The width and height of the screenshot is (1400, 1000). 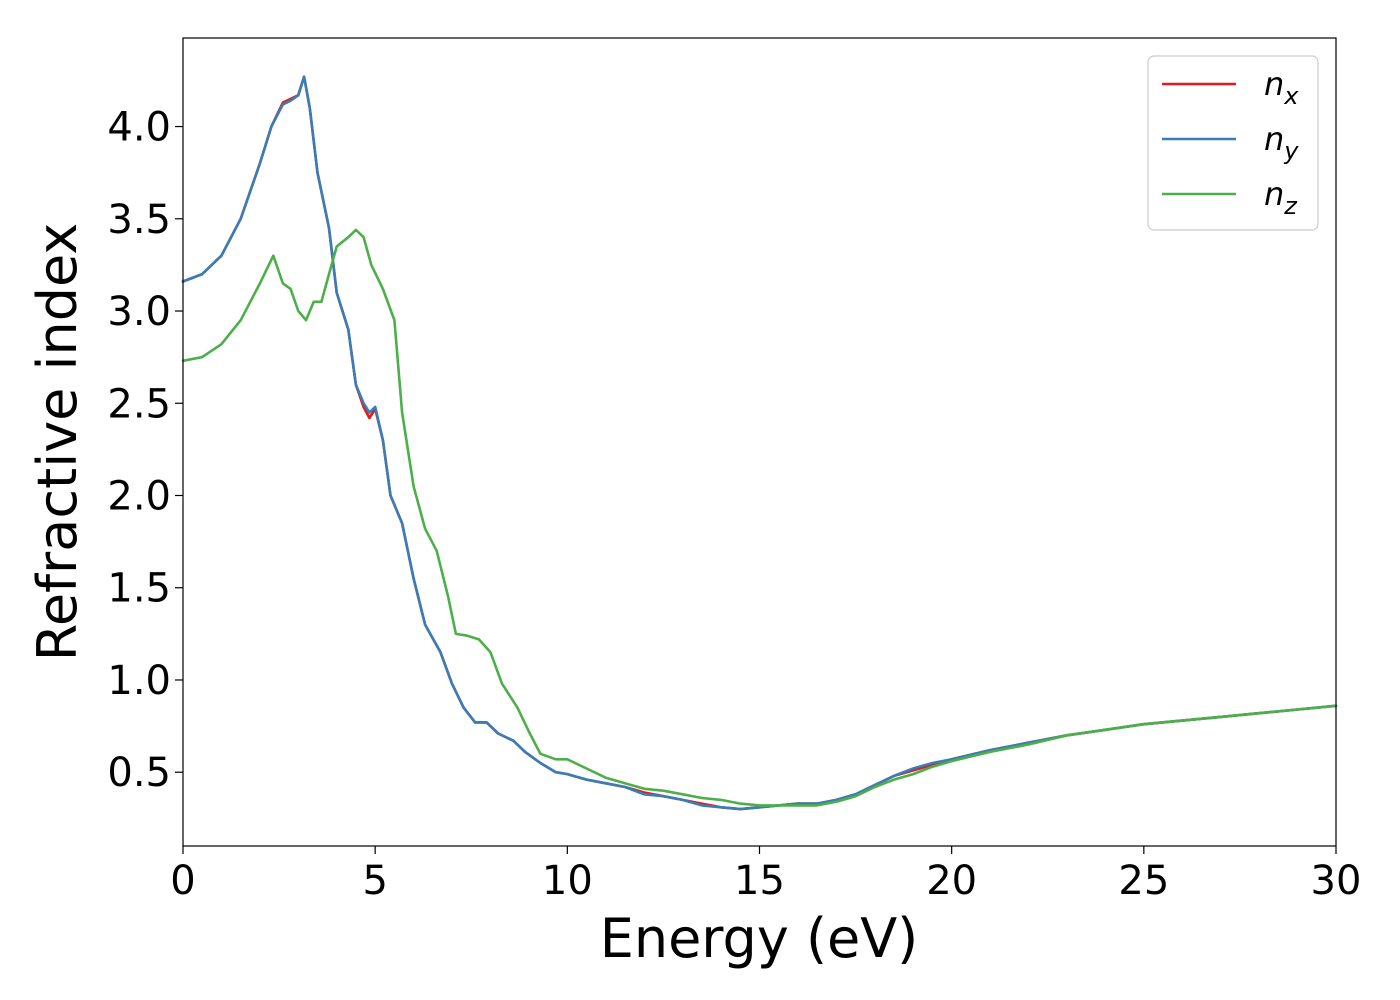 I want to click on y-tick-label: 1.0, so click(x=139, y=681).